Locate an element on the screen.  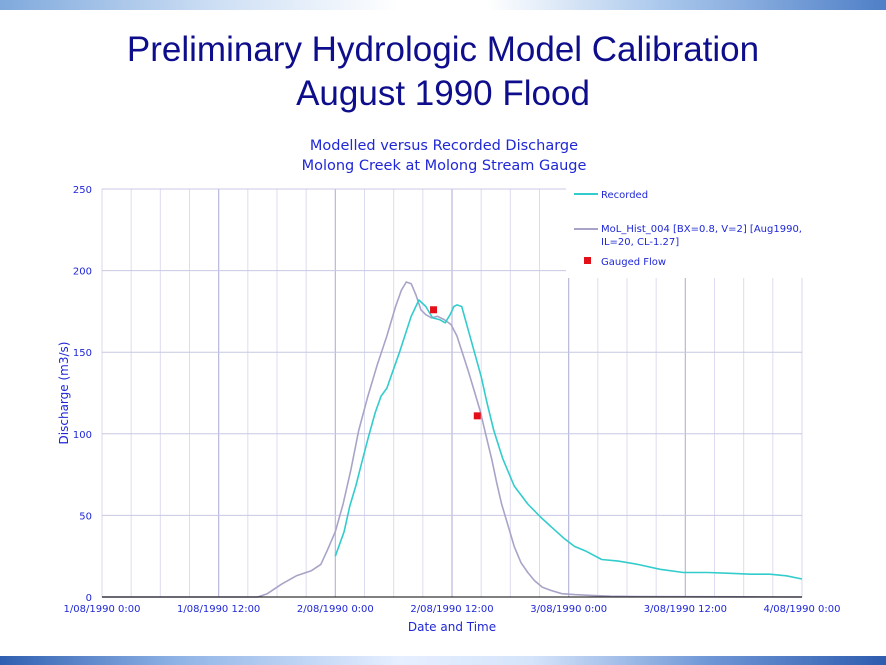
y-tick-label: 250 is located at coordinates (82, 190).